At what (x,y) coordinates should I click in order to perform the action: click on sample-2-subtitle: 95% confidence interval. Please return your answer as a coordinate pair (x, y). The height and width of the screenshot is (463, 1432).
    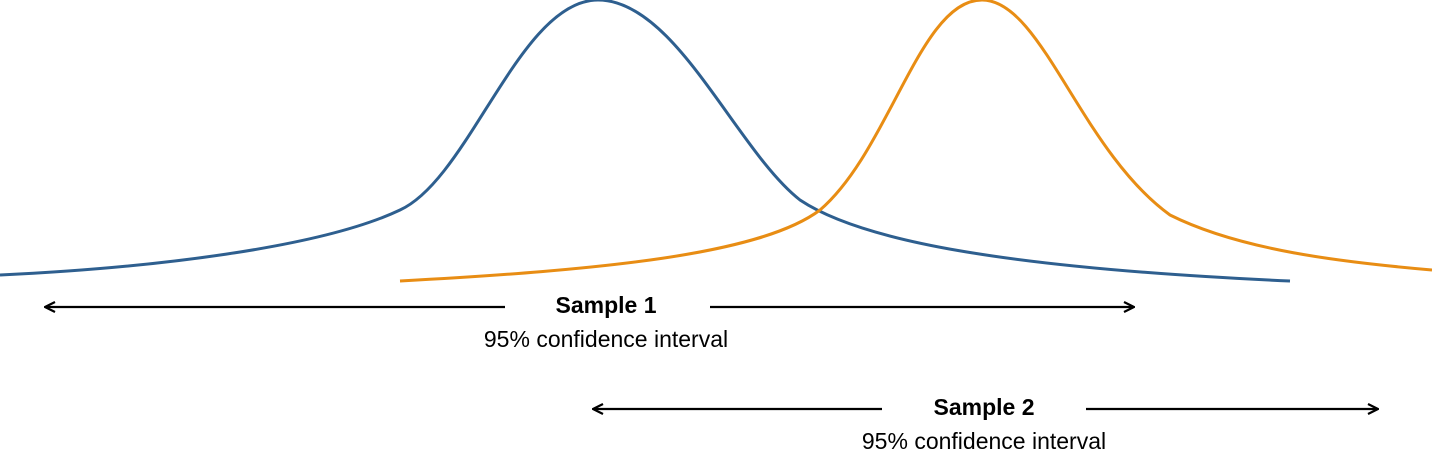
    Looking at the image, I should click on (984, 441).